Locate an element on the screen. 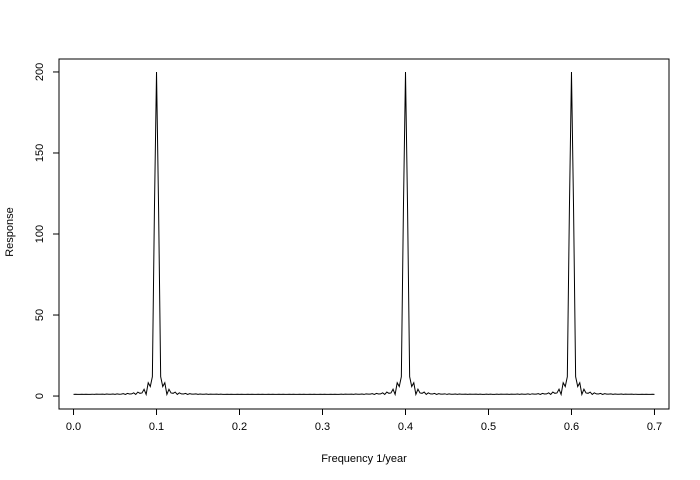 This screenshot has width=700, height=480. x-tick-label: 0.4 is located at coordinates (405, 427).